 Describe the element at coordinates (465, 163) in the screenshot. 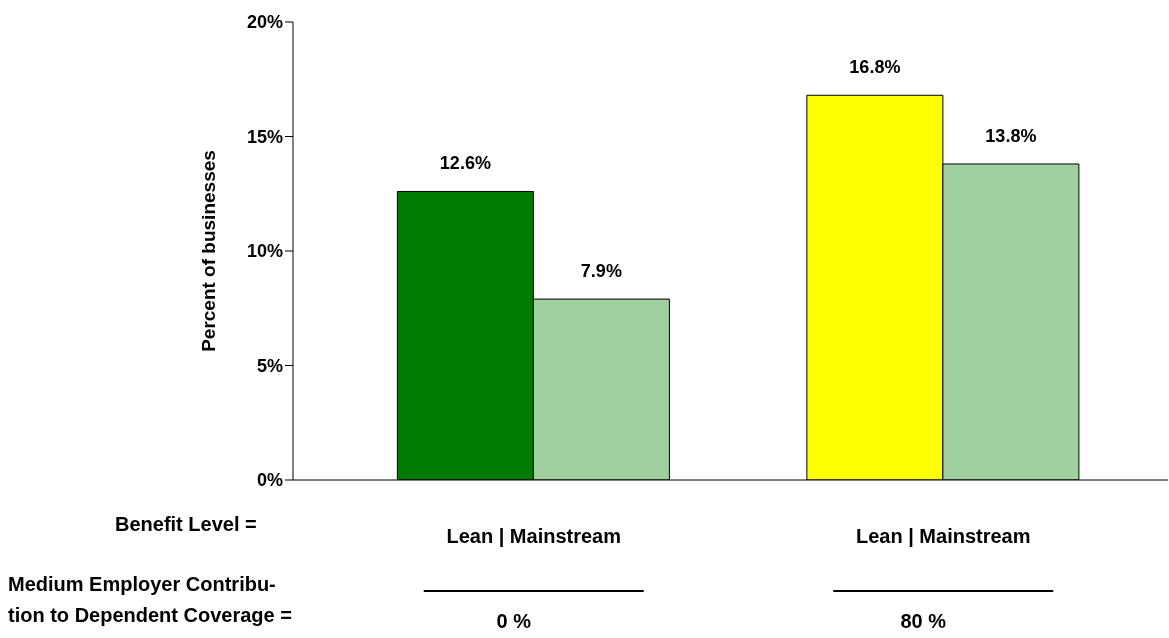

I see `text: 12.6%` at that location.